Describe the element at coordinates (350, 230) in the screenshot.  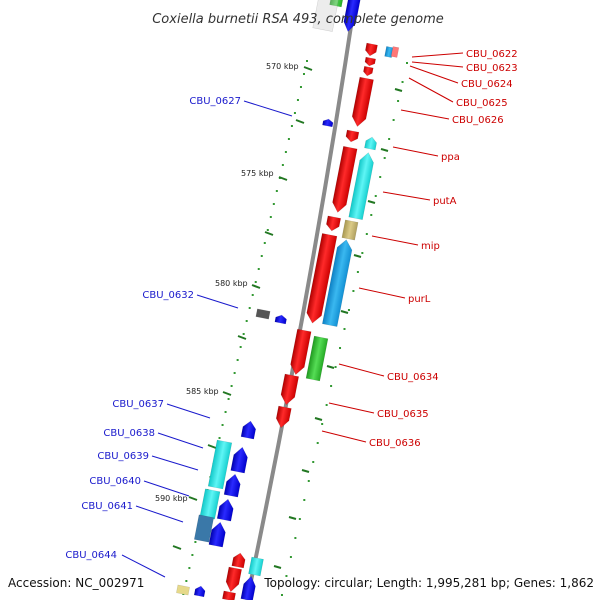
I see `gene-mip-khaki` at that location.